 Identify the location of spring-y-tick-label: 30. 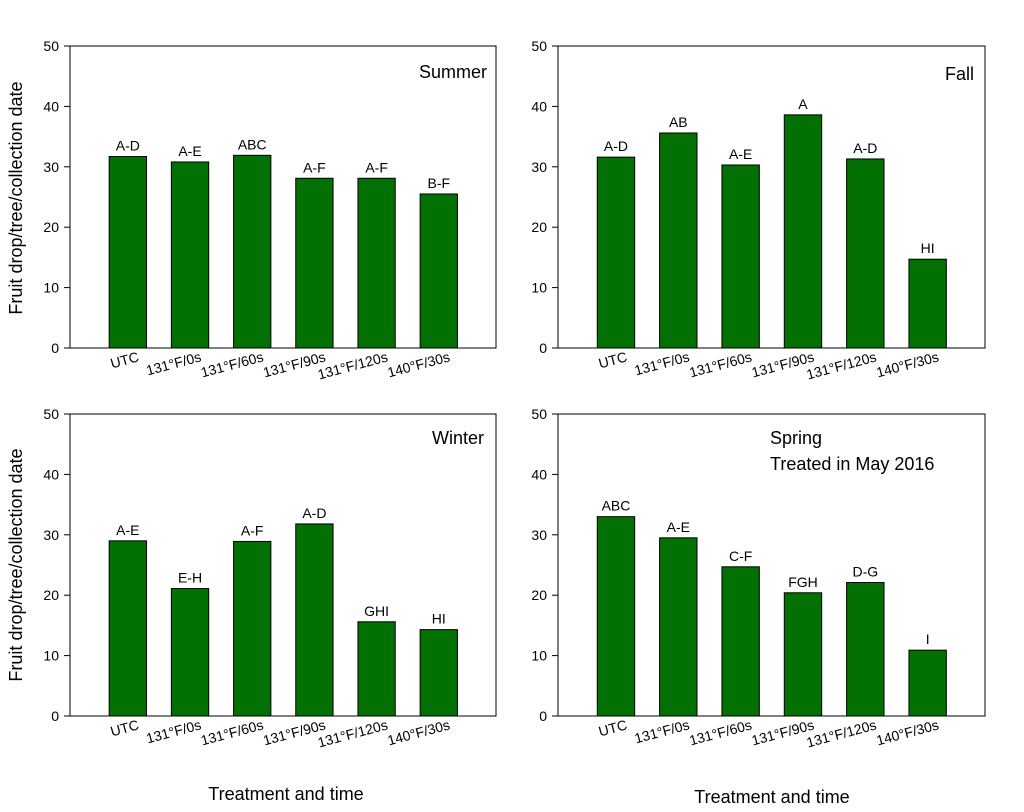
(539, 535).